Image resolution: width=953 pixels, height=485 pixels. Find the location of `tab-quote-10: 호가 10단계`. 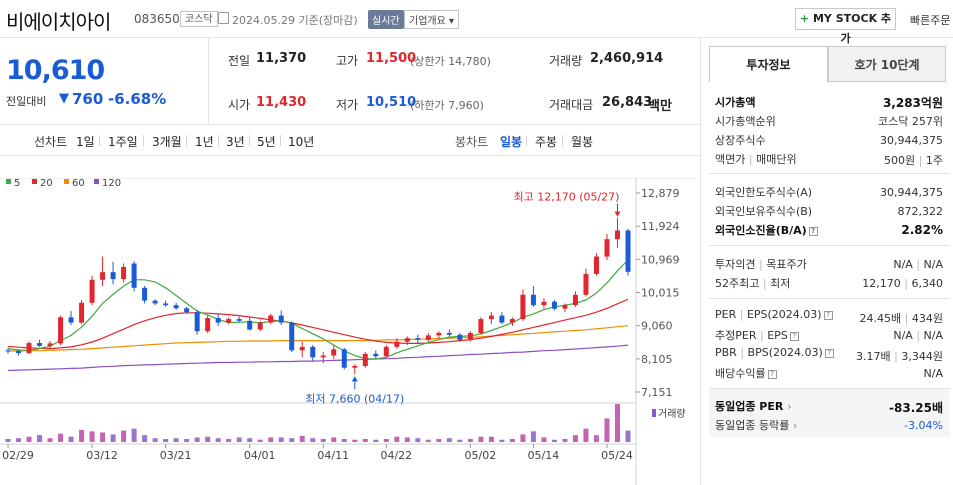

tab-quote-10: 호가 10단계 is located at coordinates (887, 64).